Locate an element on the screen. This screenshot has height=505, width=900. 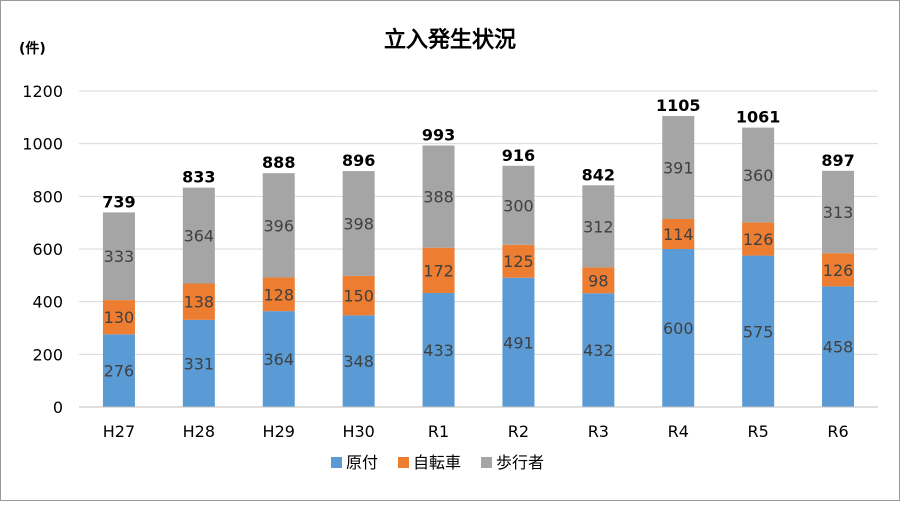
data-label: 575 is located at coordinates (758, 331).